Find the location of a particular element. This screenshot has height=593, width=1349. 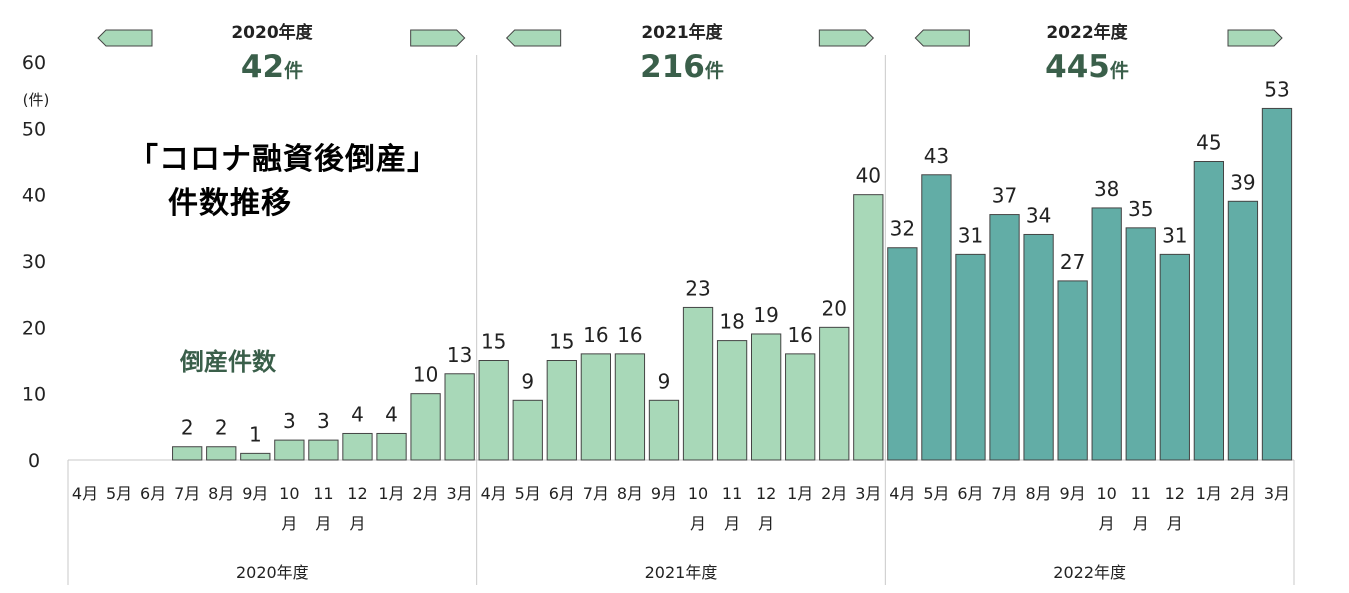

bar-value-label: 20 is located at coordinates (834, 308).